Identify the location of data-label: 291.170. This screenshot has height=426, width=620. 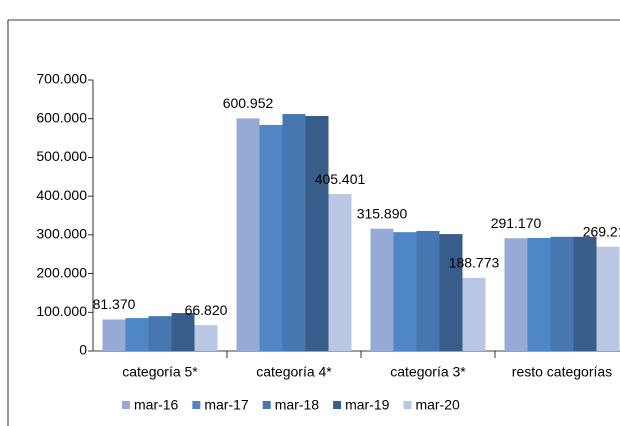
(516, 223).